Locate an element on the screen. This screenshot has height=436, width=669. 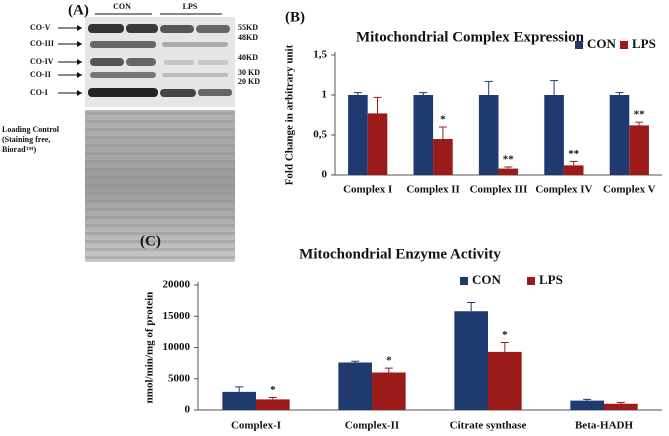
y-axis-label: Fold Change in arbitrary unit is located at coordinates (290, 114).